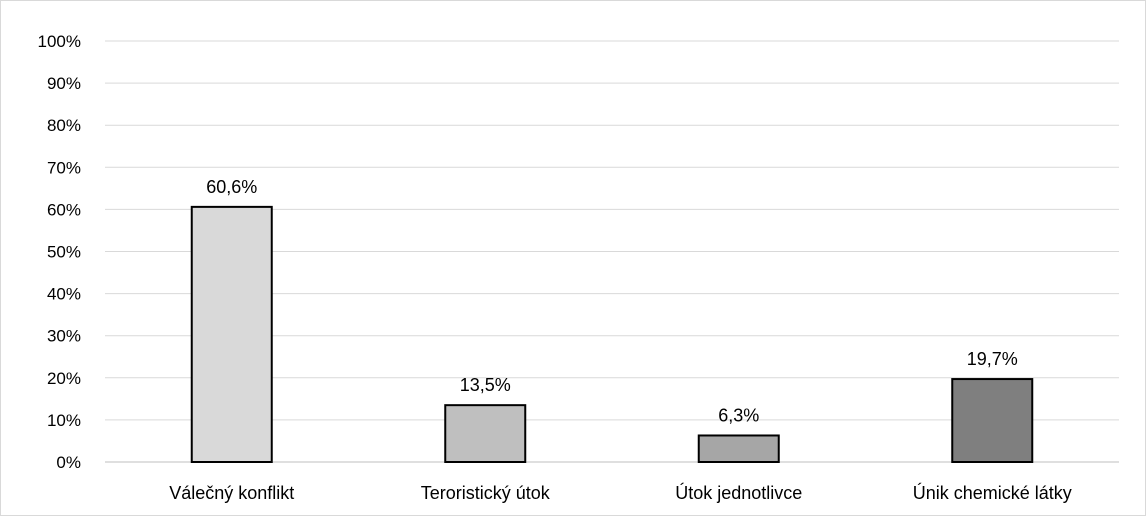 Image resolution: width=1146 pixels, height=517 pixels. I want to click on y-tick-label: 40%, so click(64, 294).